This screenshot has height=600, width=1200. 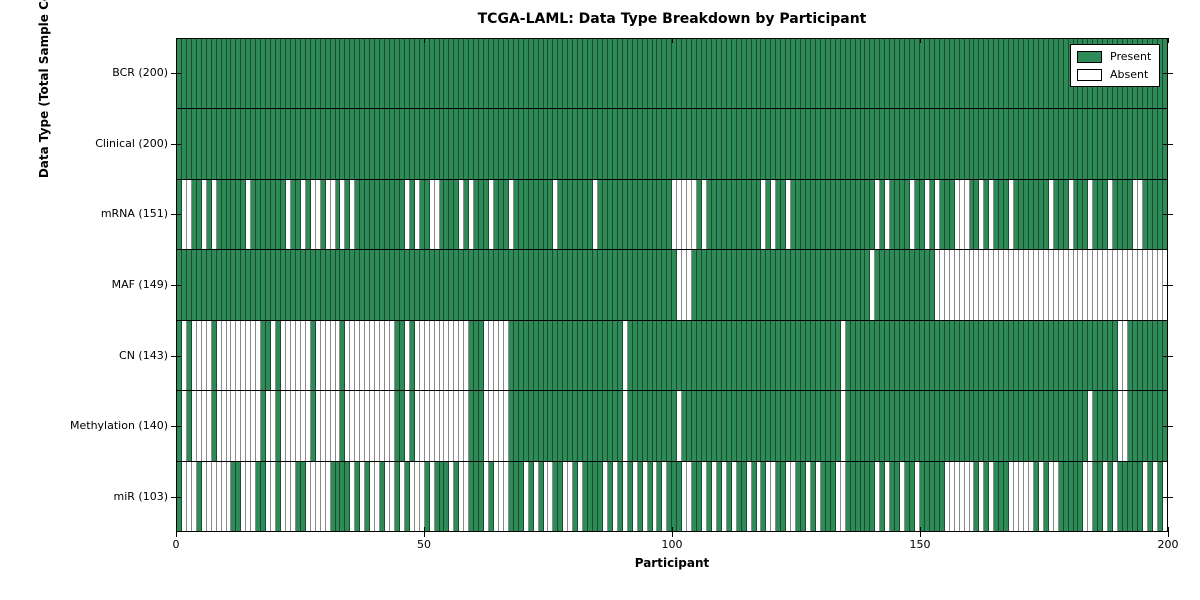 I want to click on y-tick-right, so click(x=1168, y=74).